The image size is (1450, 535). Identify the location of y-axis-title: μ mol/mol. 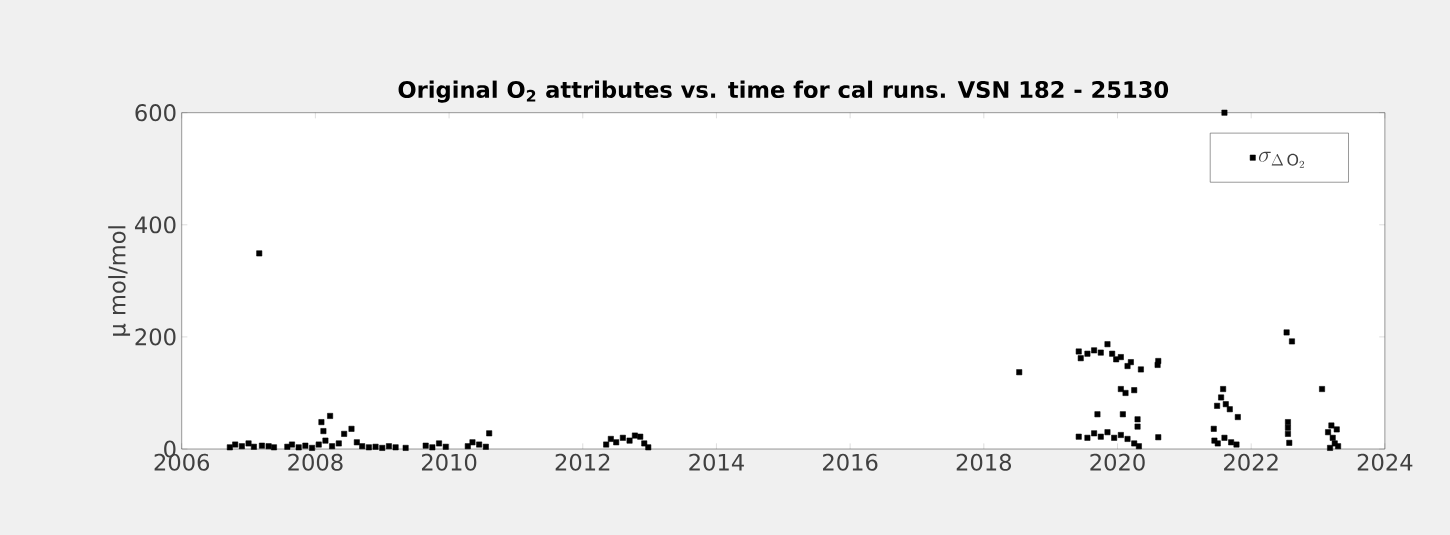
(119, 281).